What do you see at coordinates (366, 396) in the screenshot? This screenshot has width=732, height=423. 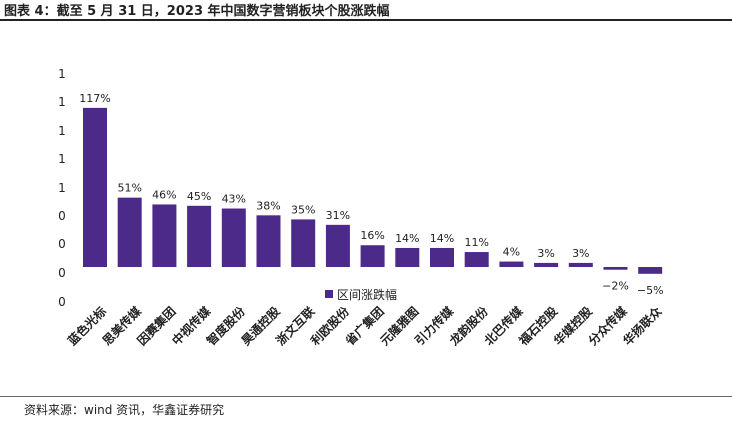 I see `footer-rule` at bounding box center [366, 396].